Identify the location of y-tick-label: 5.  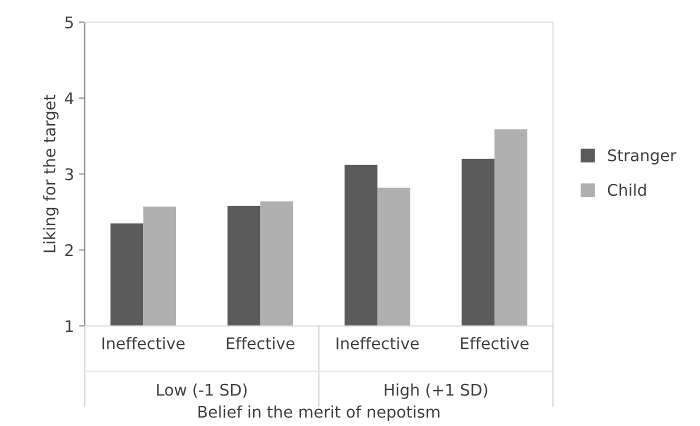
(69, 22).